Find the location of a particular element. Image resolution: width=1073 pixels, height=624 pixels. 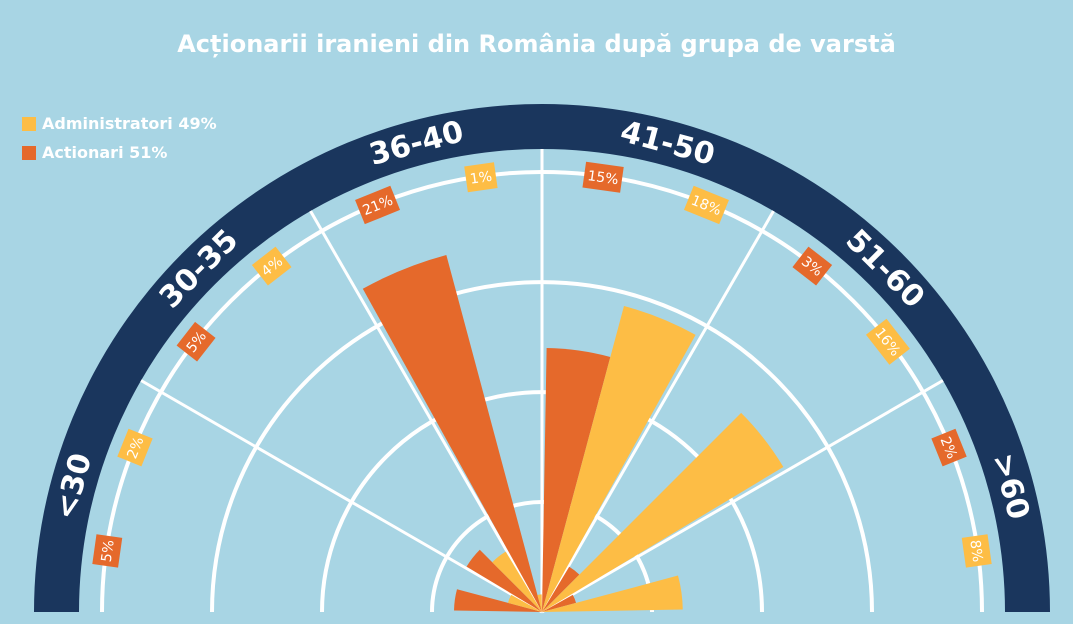

label-actionari-5-text: 2% is located at coordinates (948, 448).